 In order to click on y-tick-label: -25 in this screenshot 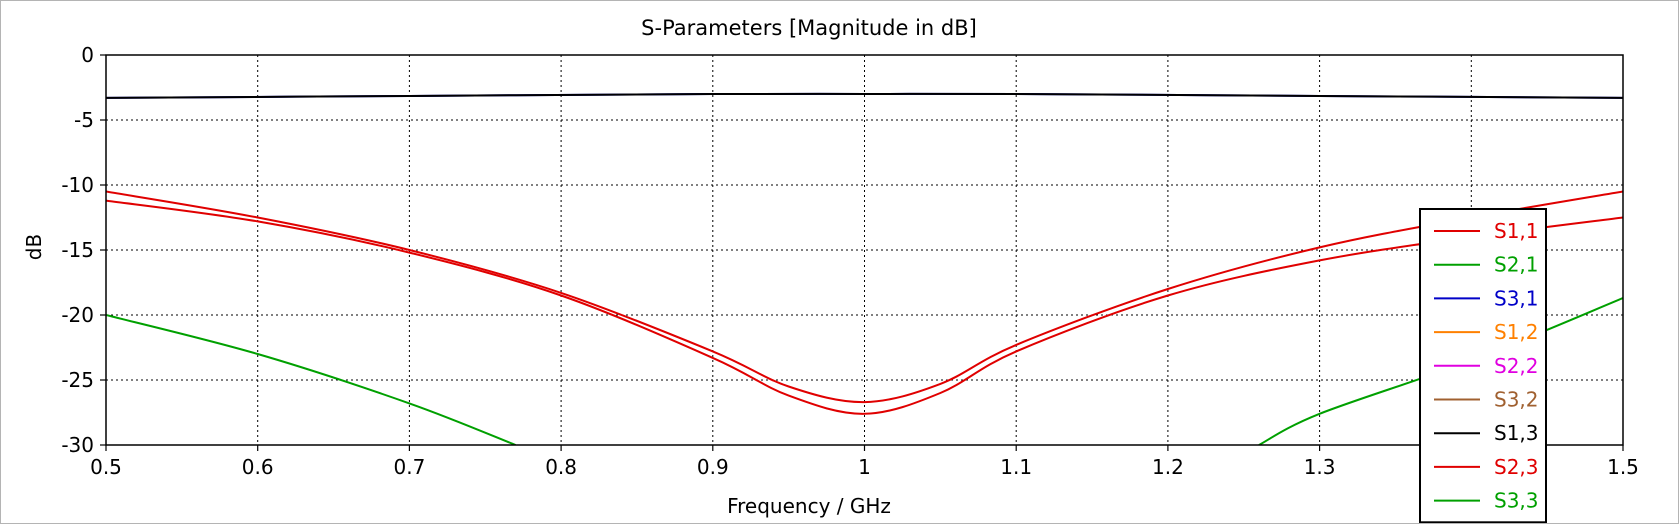, I will do `click(77, 380)`.